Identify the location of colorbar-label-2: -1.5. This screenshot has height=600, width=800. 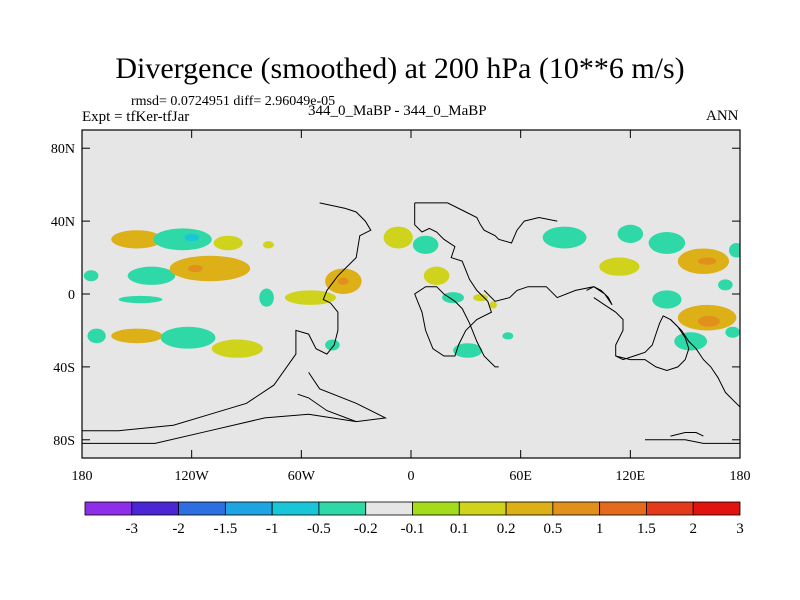
(225, 529).